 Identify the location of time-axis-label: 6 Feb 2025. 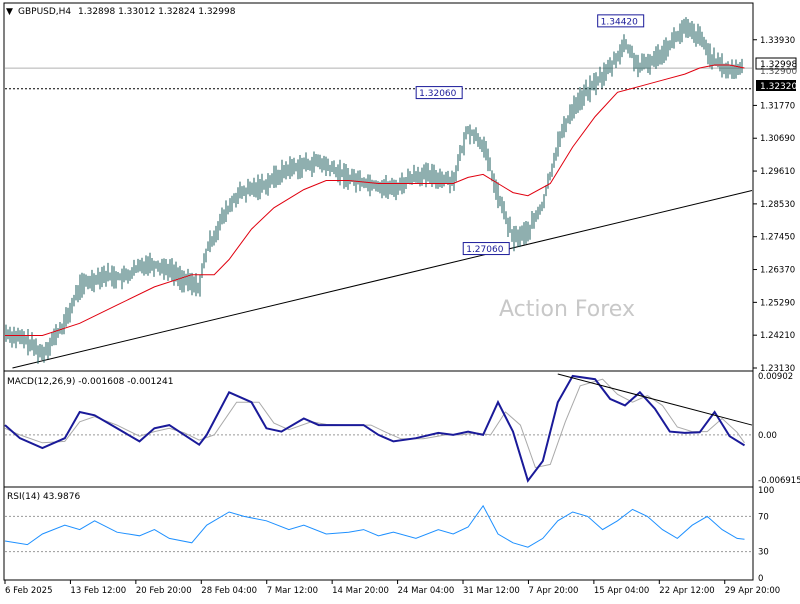
(29, 591).